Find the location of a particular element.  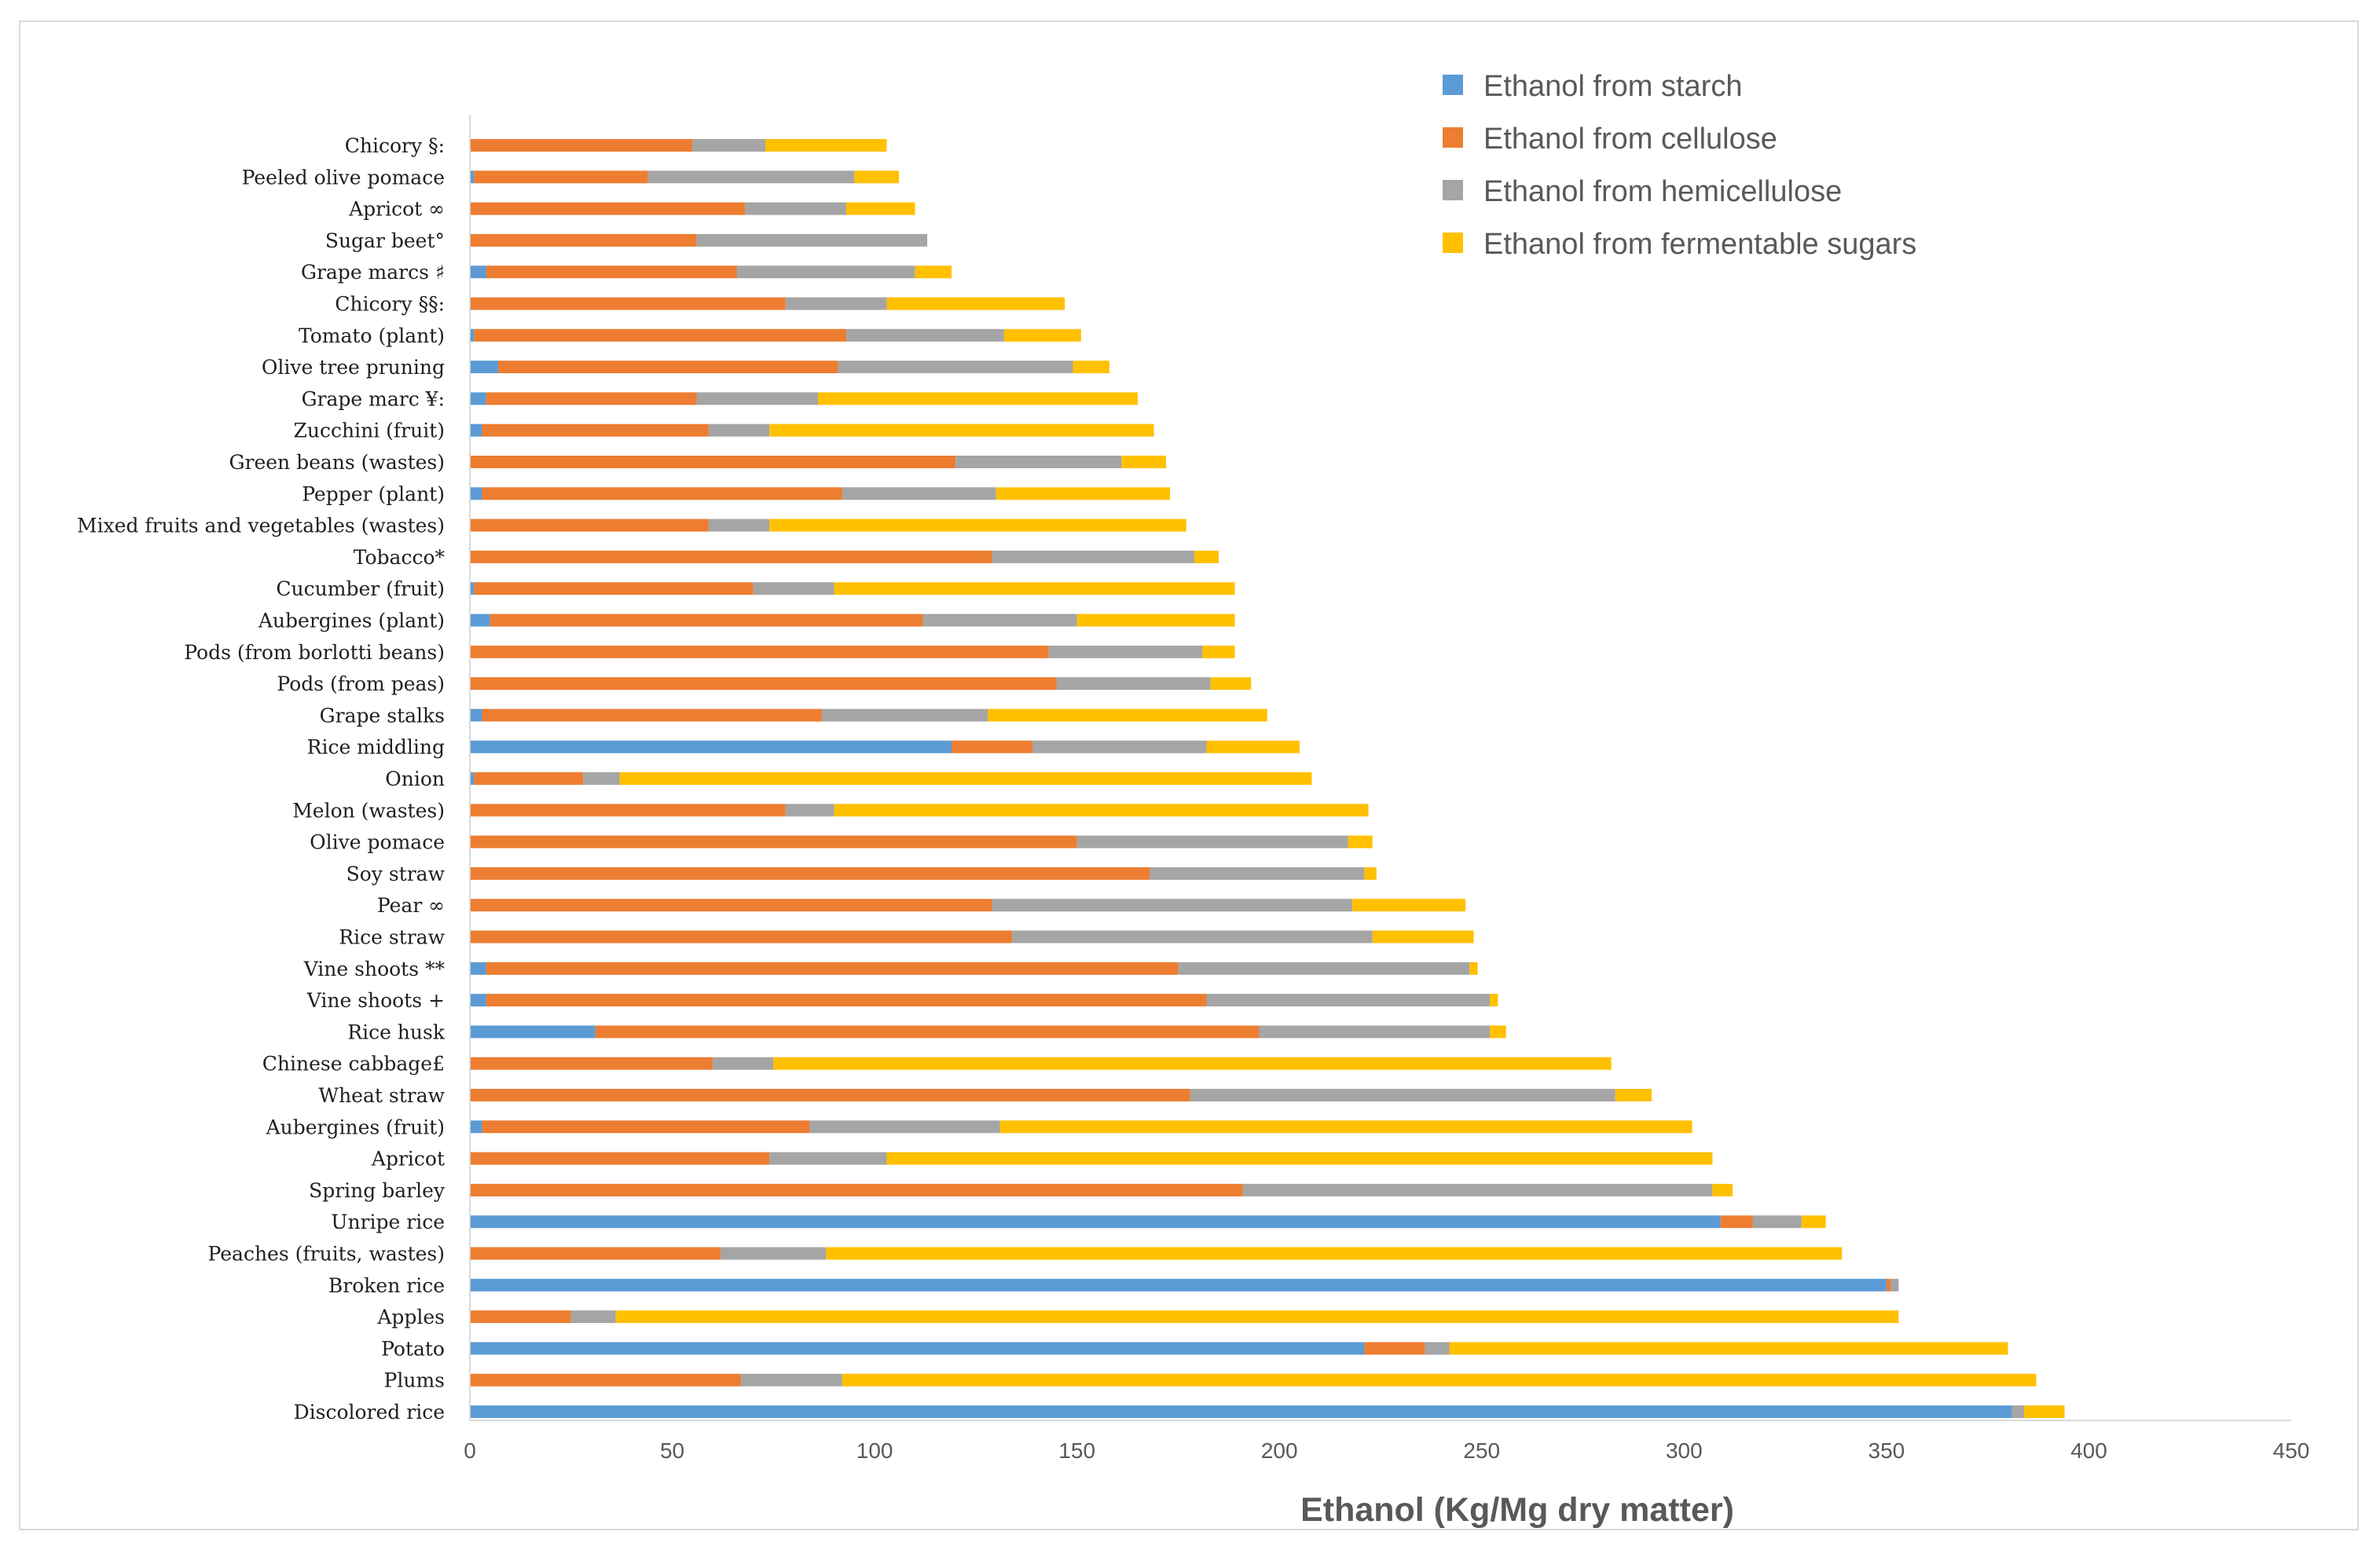

category-label: Chinese cabbage£ is located at coordinates (353, 1064).